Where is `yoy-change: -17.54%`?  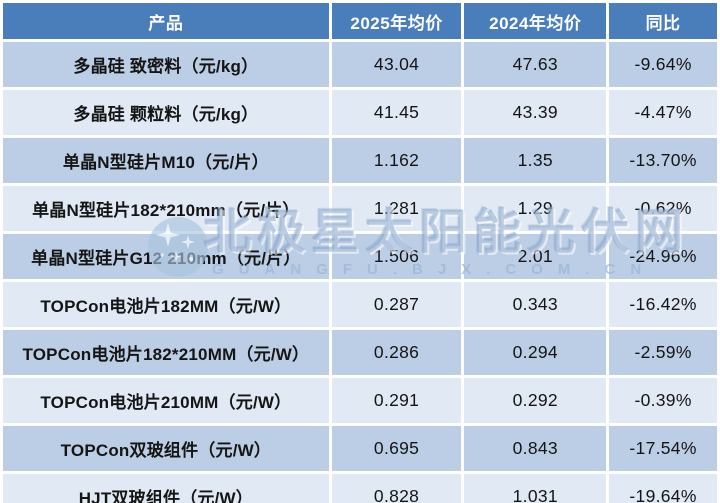
yoy-change: -17.54% is located at coordinates (663, 448).